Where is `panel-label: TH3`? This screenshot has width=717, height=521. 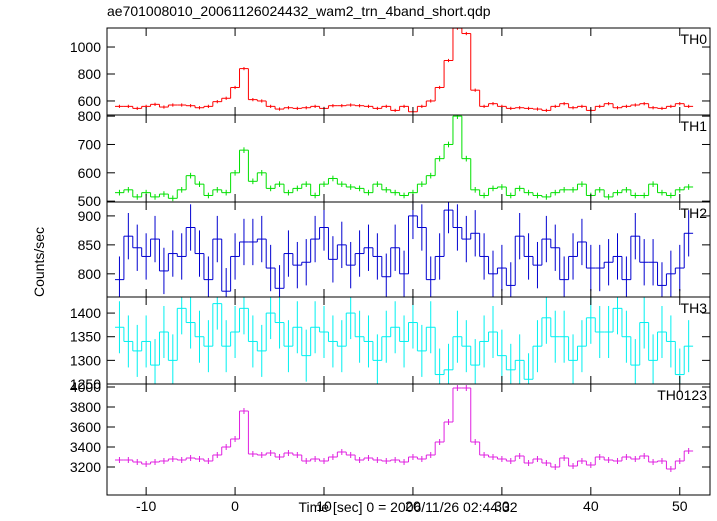
panel-label: TH3 is located at coordinates (694, 308).